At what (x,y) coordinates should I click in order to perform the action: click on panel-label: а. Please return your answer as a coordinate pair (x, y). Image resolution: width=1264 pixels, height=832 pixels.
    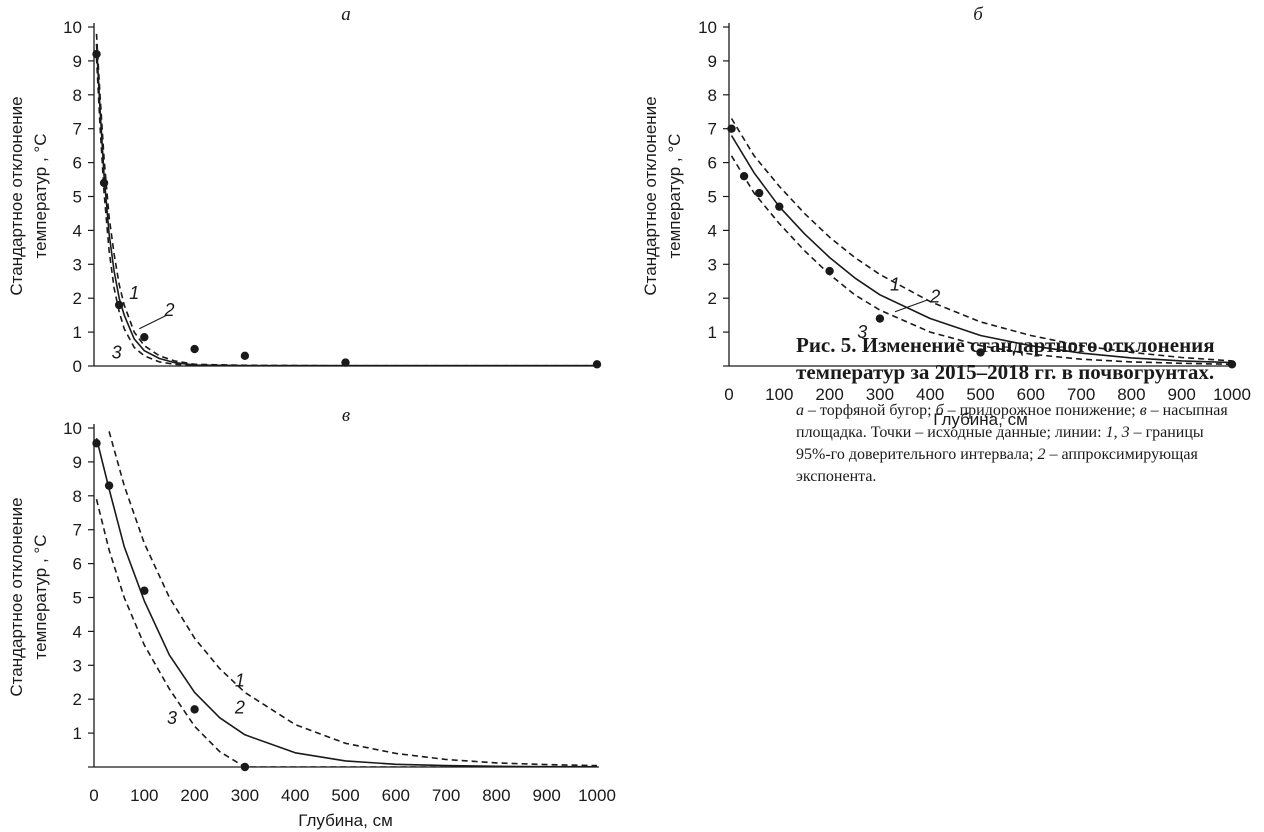
    Looking at the image, I should click on (346, 14).